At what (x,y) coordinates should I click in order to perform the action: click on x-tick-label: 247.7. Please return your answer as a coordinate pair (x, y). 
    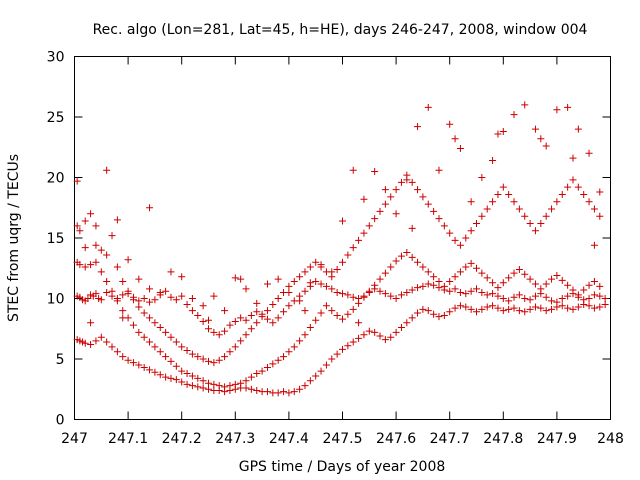
    Looking at the image, I should click on (450, 439).